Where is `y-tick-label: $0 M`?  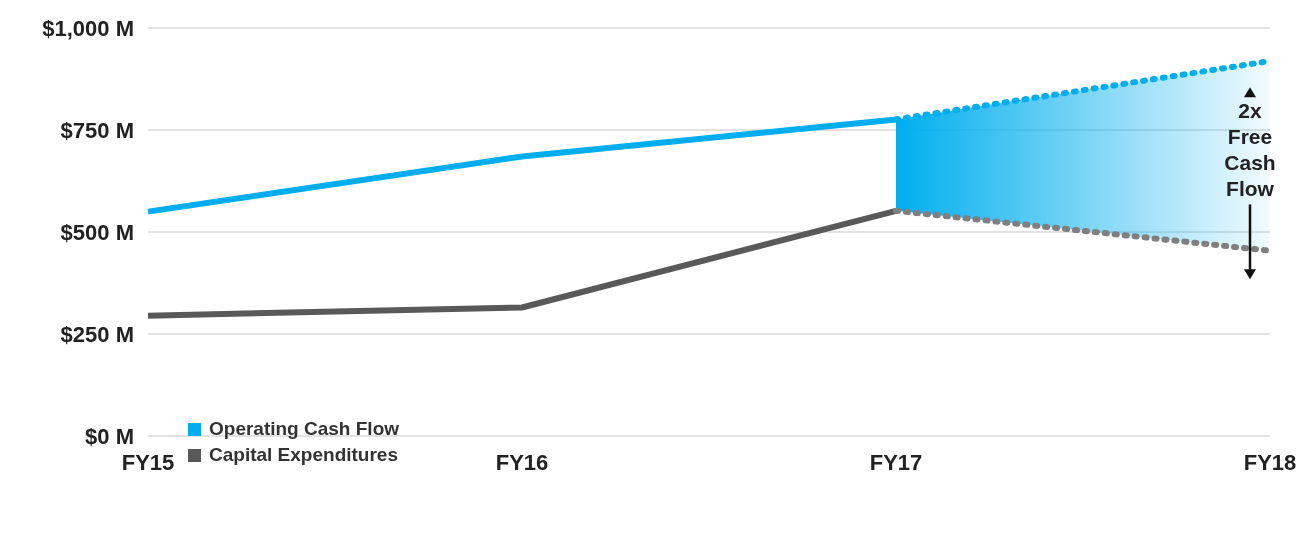 y-tick-label: $0 M is located at coordinates (109, 436).